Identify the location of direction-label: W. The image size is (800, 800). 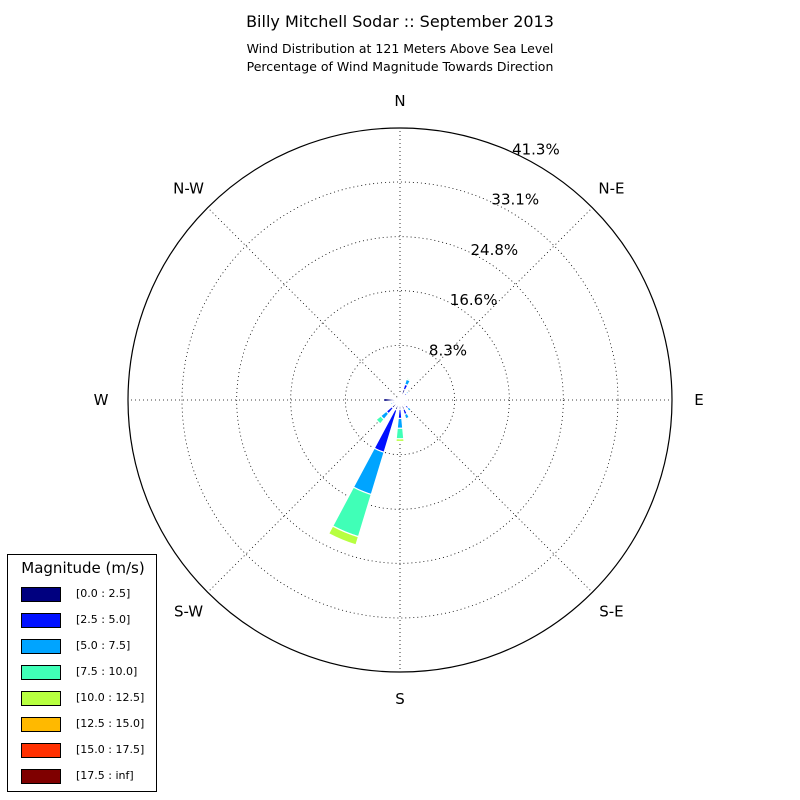
(101, 400).